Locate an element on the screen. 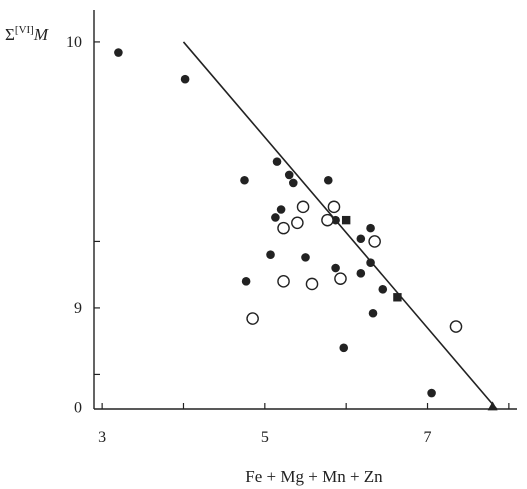  y-axis-title-sup: [VI] is located at coordinates (24, 30).